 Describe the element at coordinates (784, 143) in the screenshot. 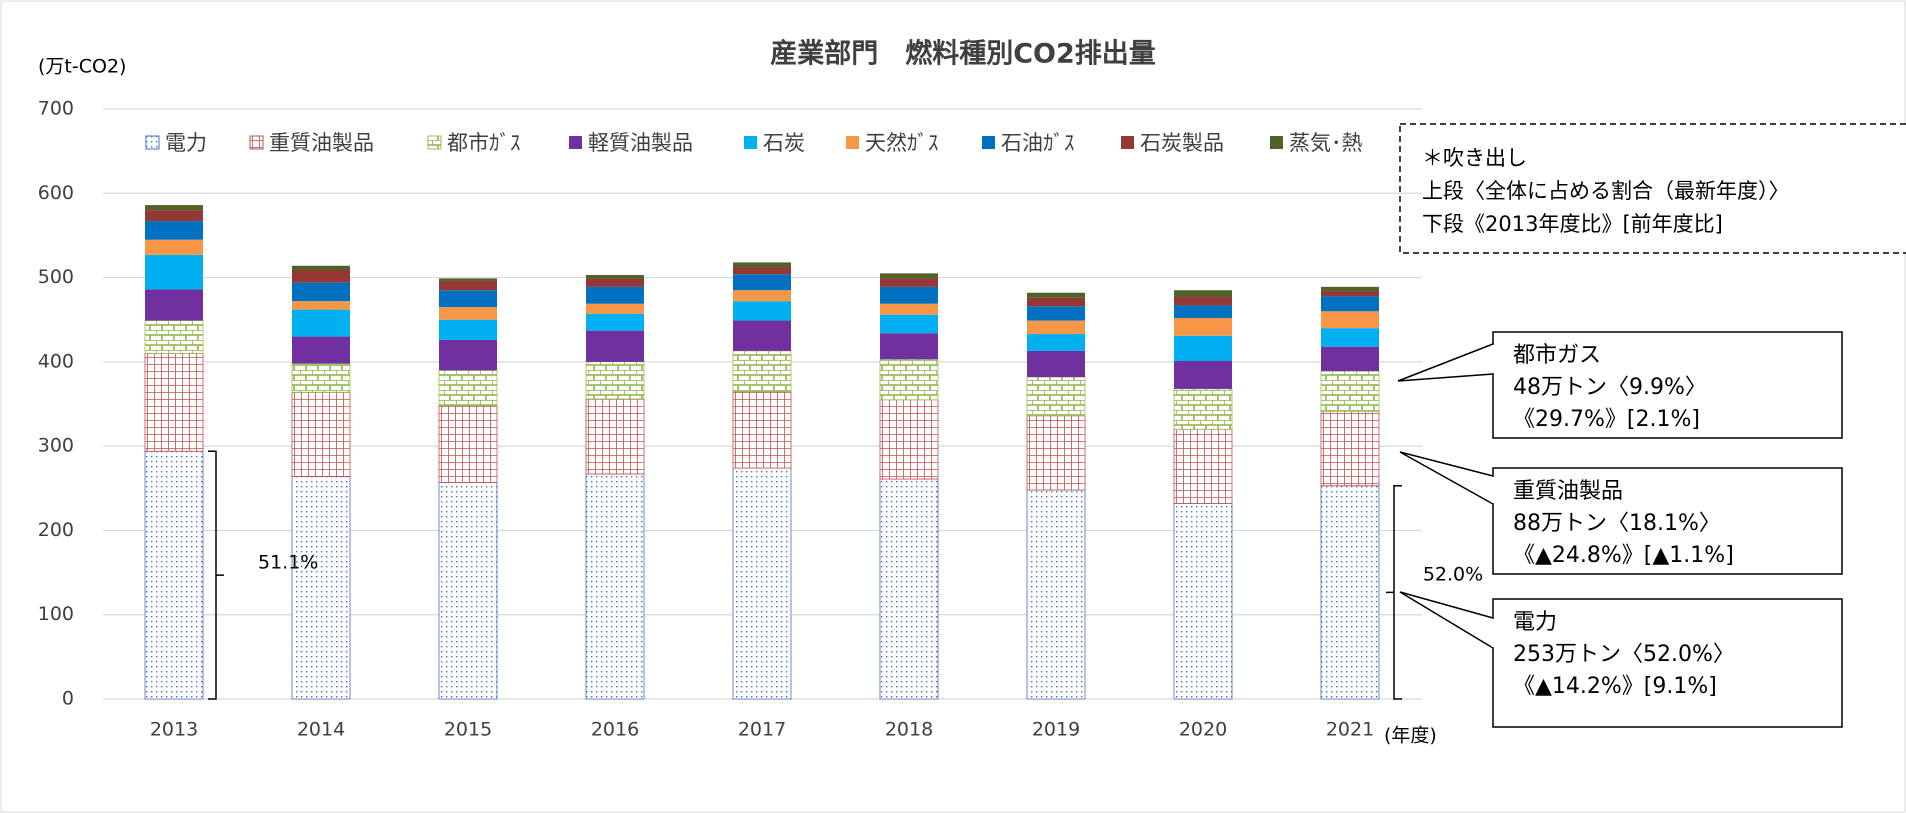

I see `legend-label: 石炭` at that location.